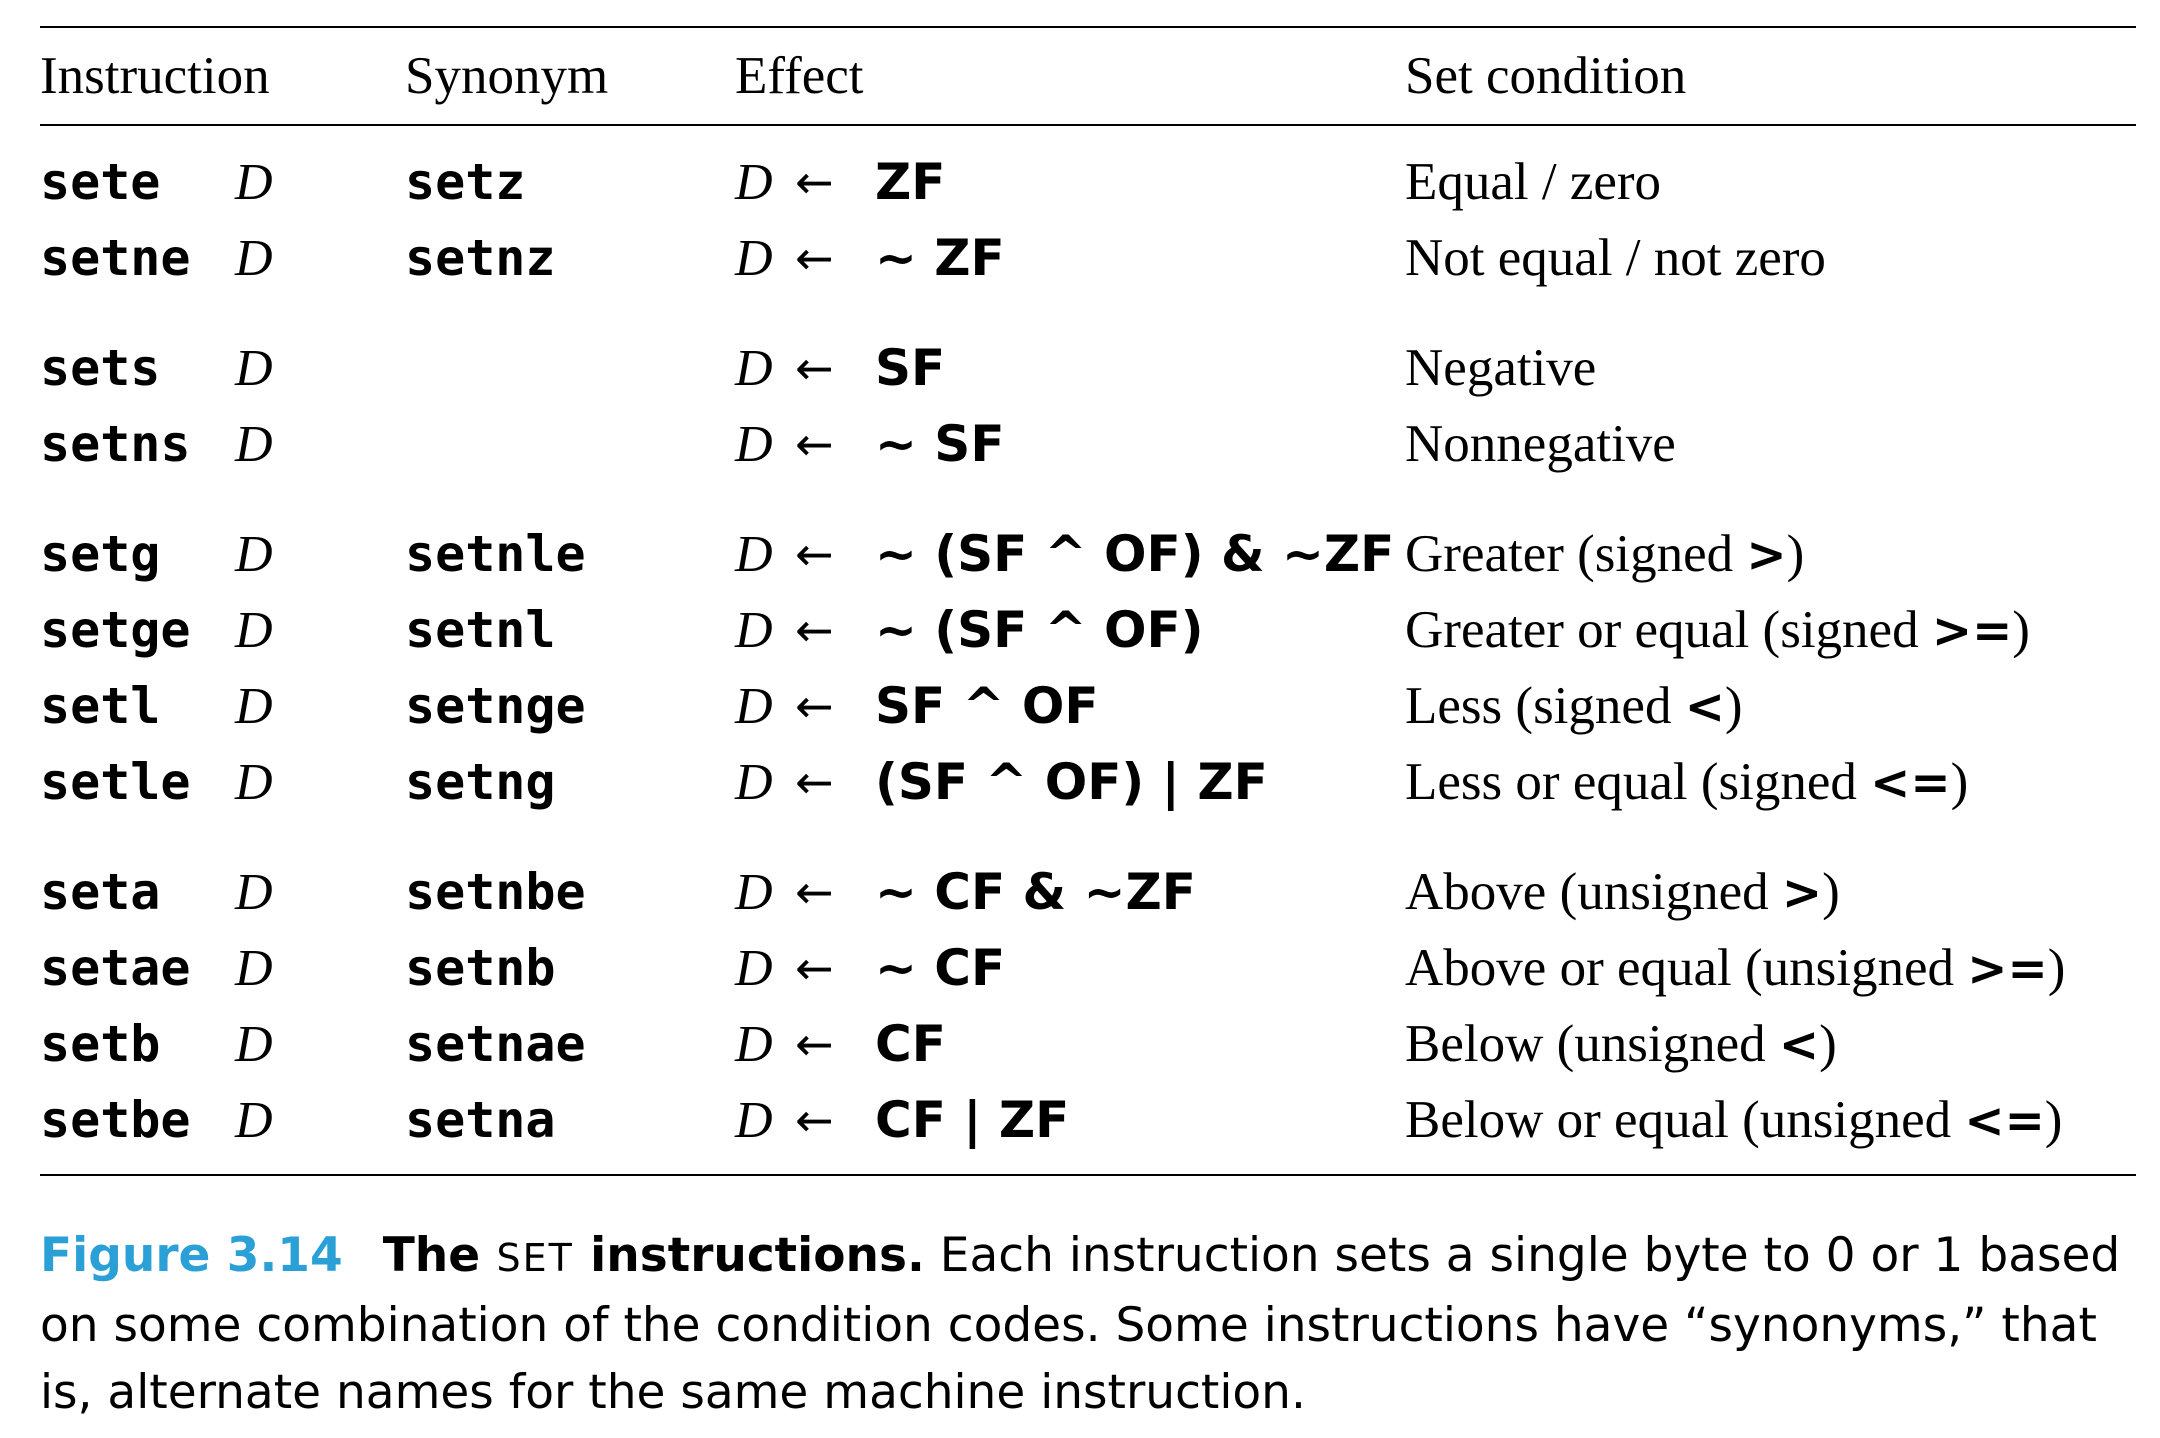 The height and width of the screenshot is (1438, 2160). Describe the element at coordinates (115, 968) in the screenshot. I see `instruction-cell: setae` at that location.